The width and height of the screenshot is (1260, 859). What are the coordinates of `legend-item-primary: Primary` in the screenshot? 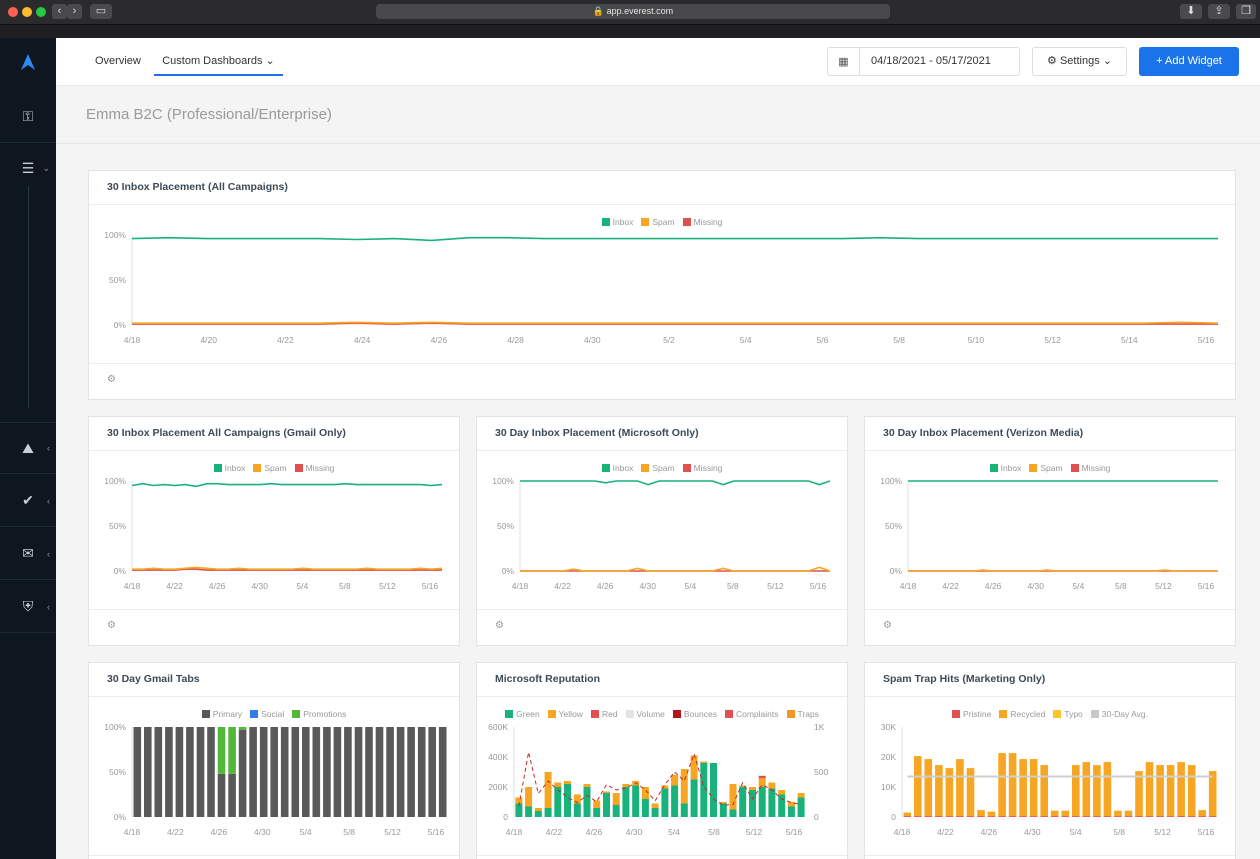 It's located at (221, 714).